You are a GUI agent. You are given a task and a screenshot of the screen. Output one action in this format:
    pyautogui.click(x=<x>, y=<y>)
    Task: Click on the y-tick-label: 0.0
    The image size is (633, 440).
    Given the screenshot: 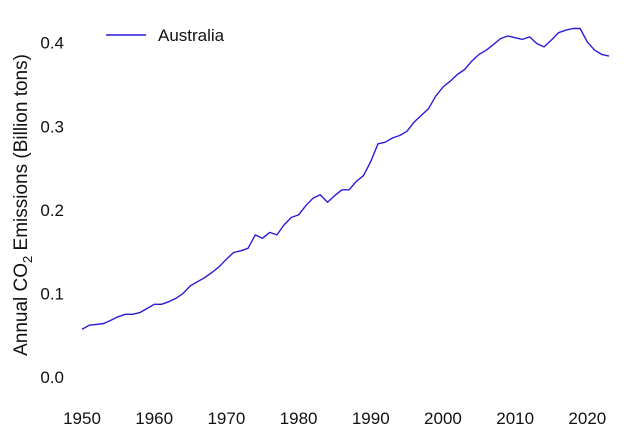 What is the action you would take?
    pyautogui.click(x=52, y=377)
    